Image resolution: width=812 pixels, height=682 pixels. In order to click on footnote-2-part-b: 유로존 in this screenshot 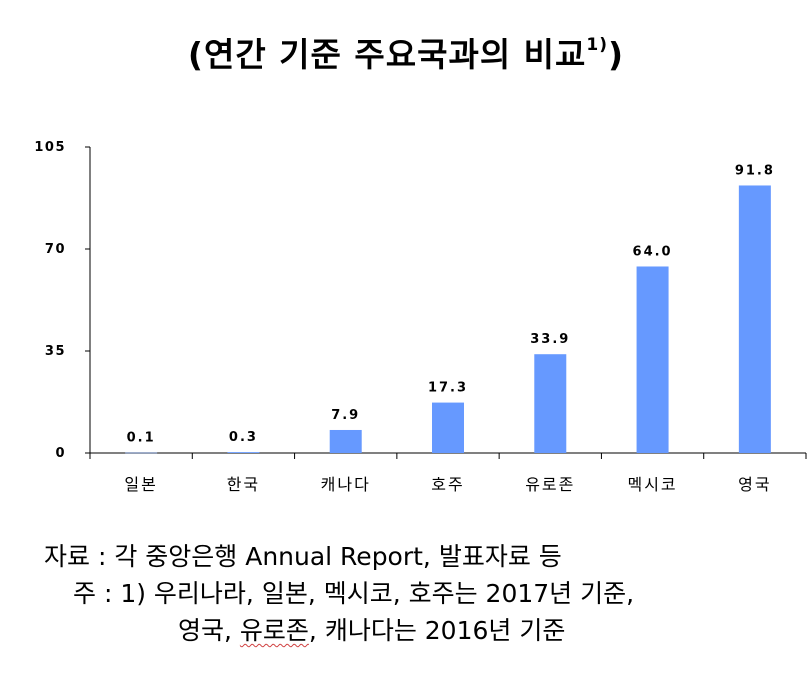, I will do `click(274, 630)`.